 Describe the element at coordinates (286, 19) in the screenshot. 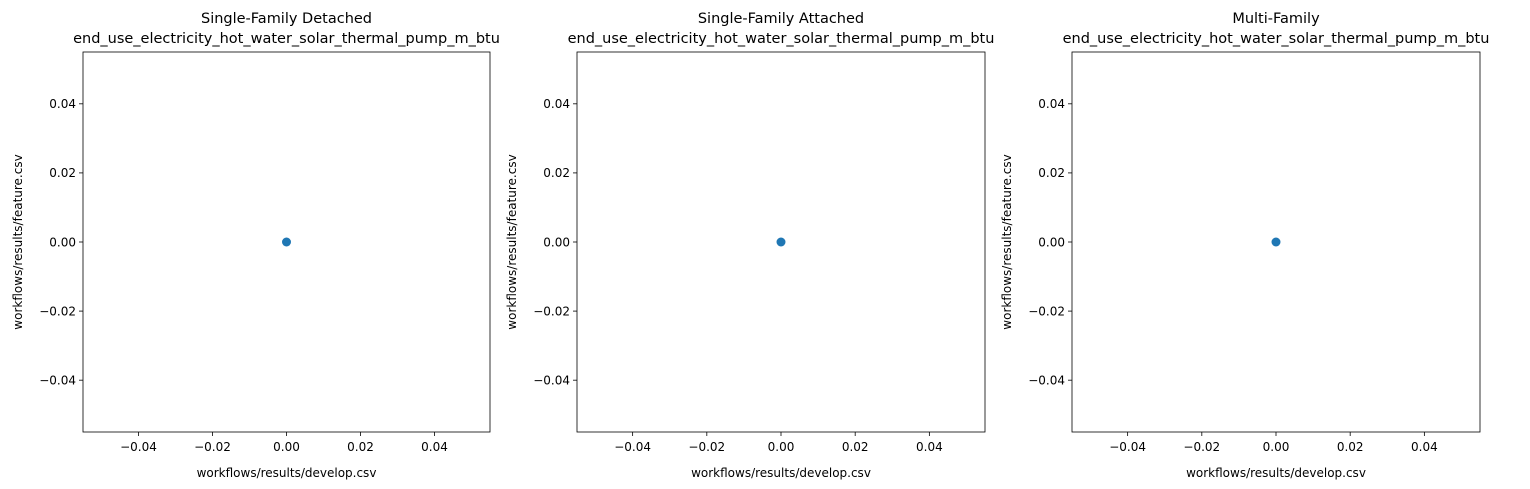

I see `chart-title-line: Single-Family Detached` at that location.